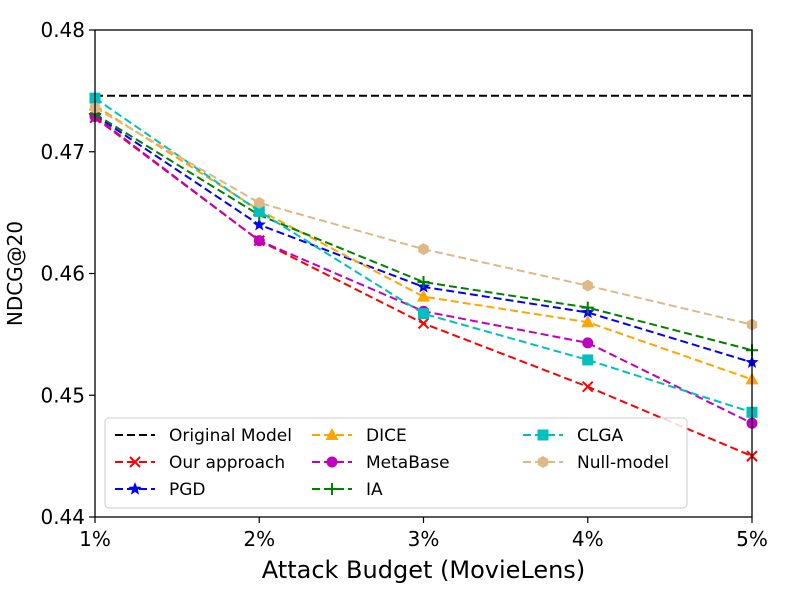 This screenshot has height=594, width=793. Describe the element at coordinates (588, 539) in the screenshot. I see `x-tick-label: 4%` at that location.